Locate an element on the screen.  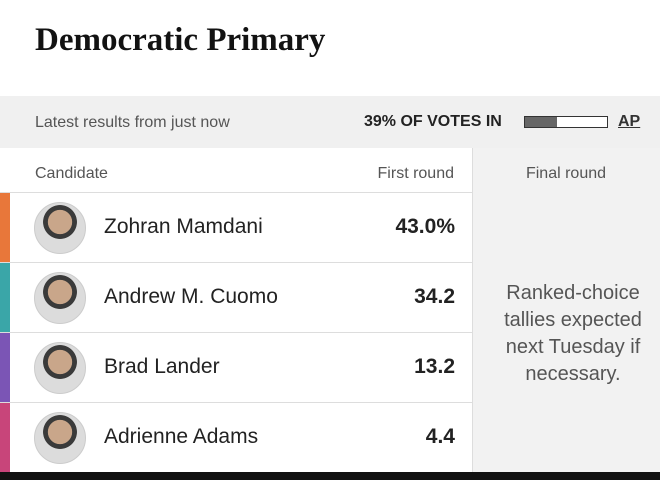
updated-text: Latest results from just now is located at coordinates (132, 122).